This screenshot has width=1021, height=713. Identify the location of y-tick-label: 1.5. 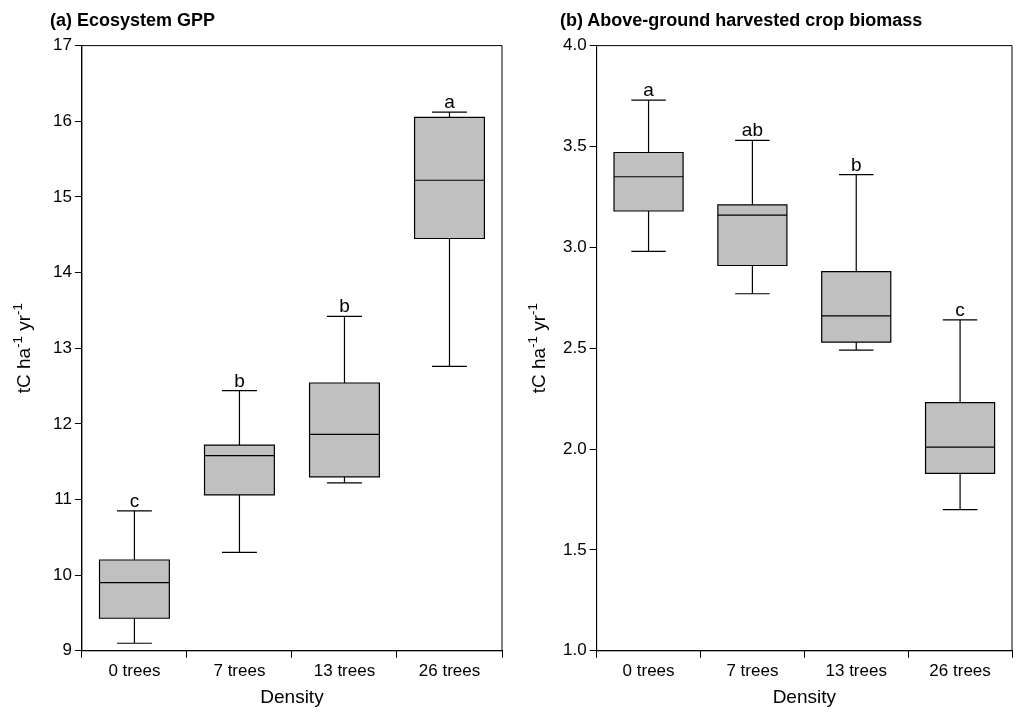
(574, 549).